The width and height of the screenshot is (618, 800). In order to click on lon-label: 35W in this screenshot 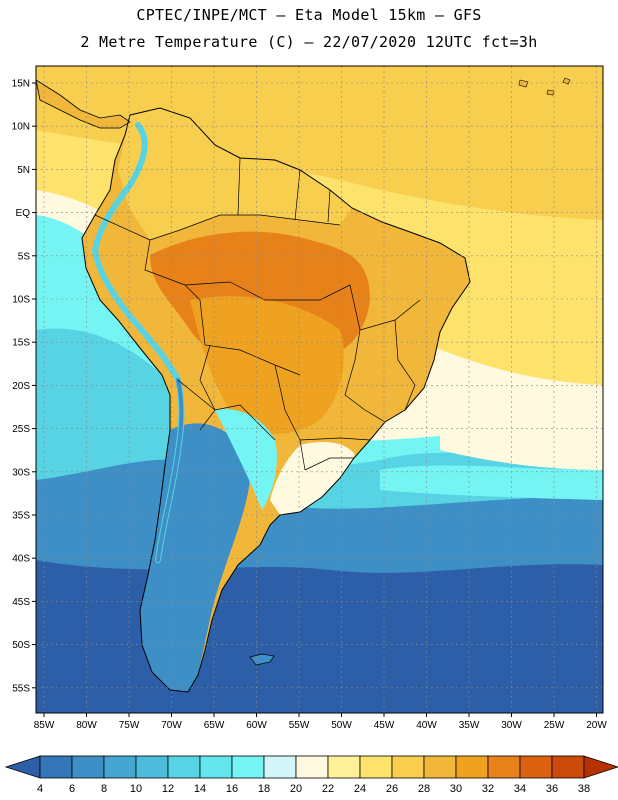, I will do `click(469, 725)`.